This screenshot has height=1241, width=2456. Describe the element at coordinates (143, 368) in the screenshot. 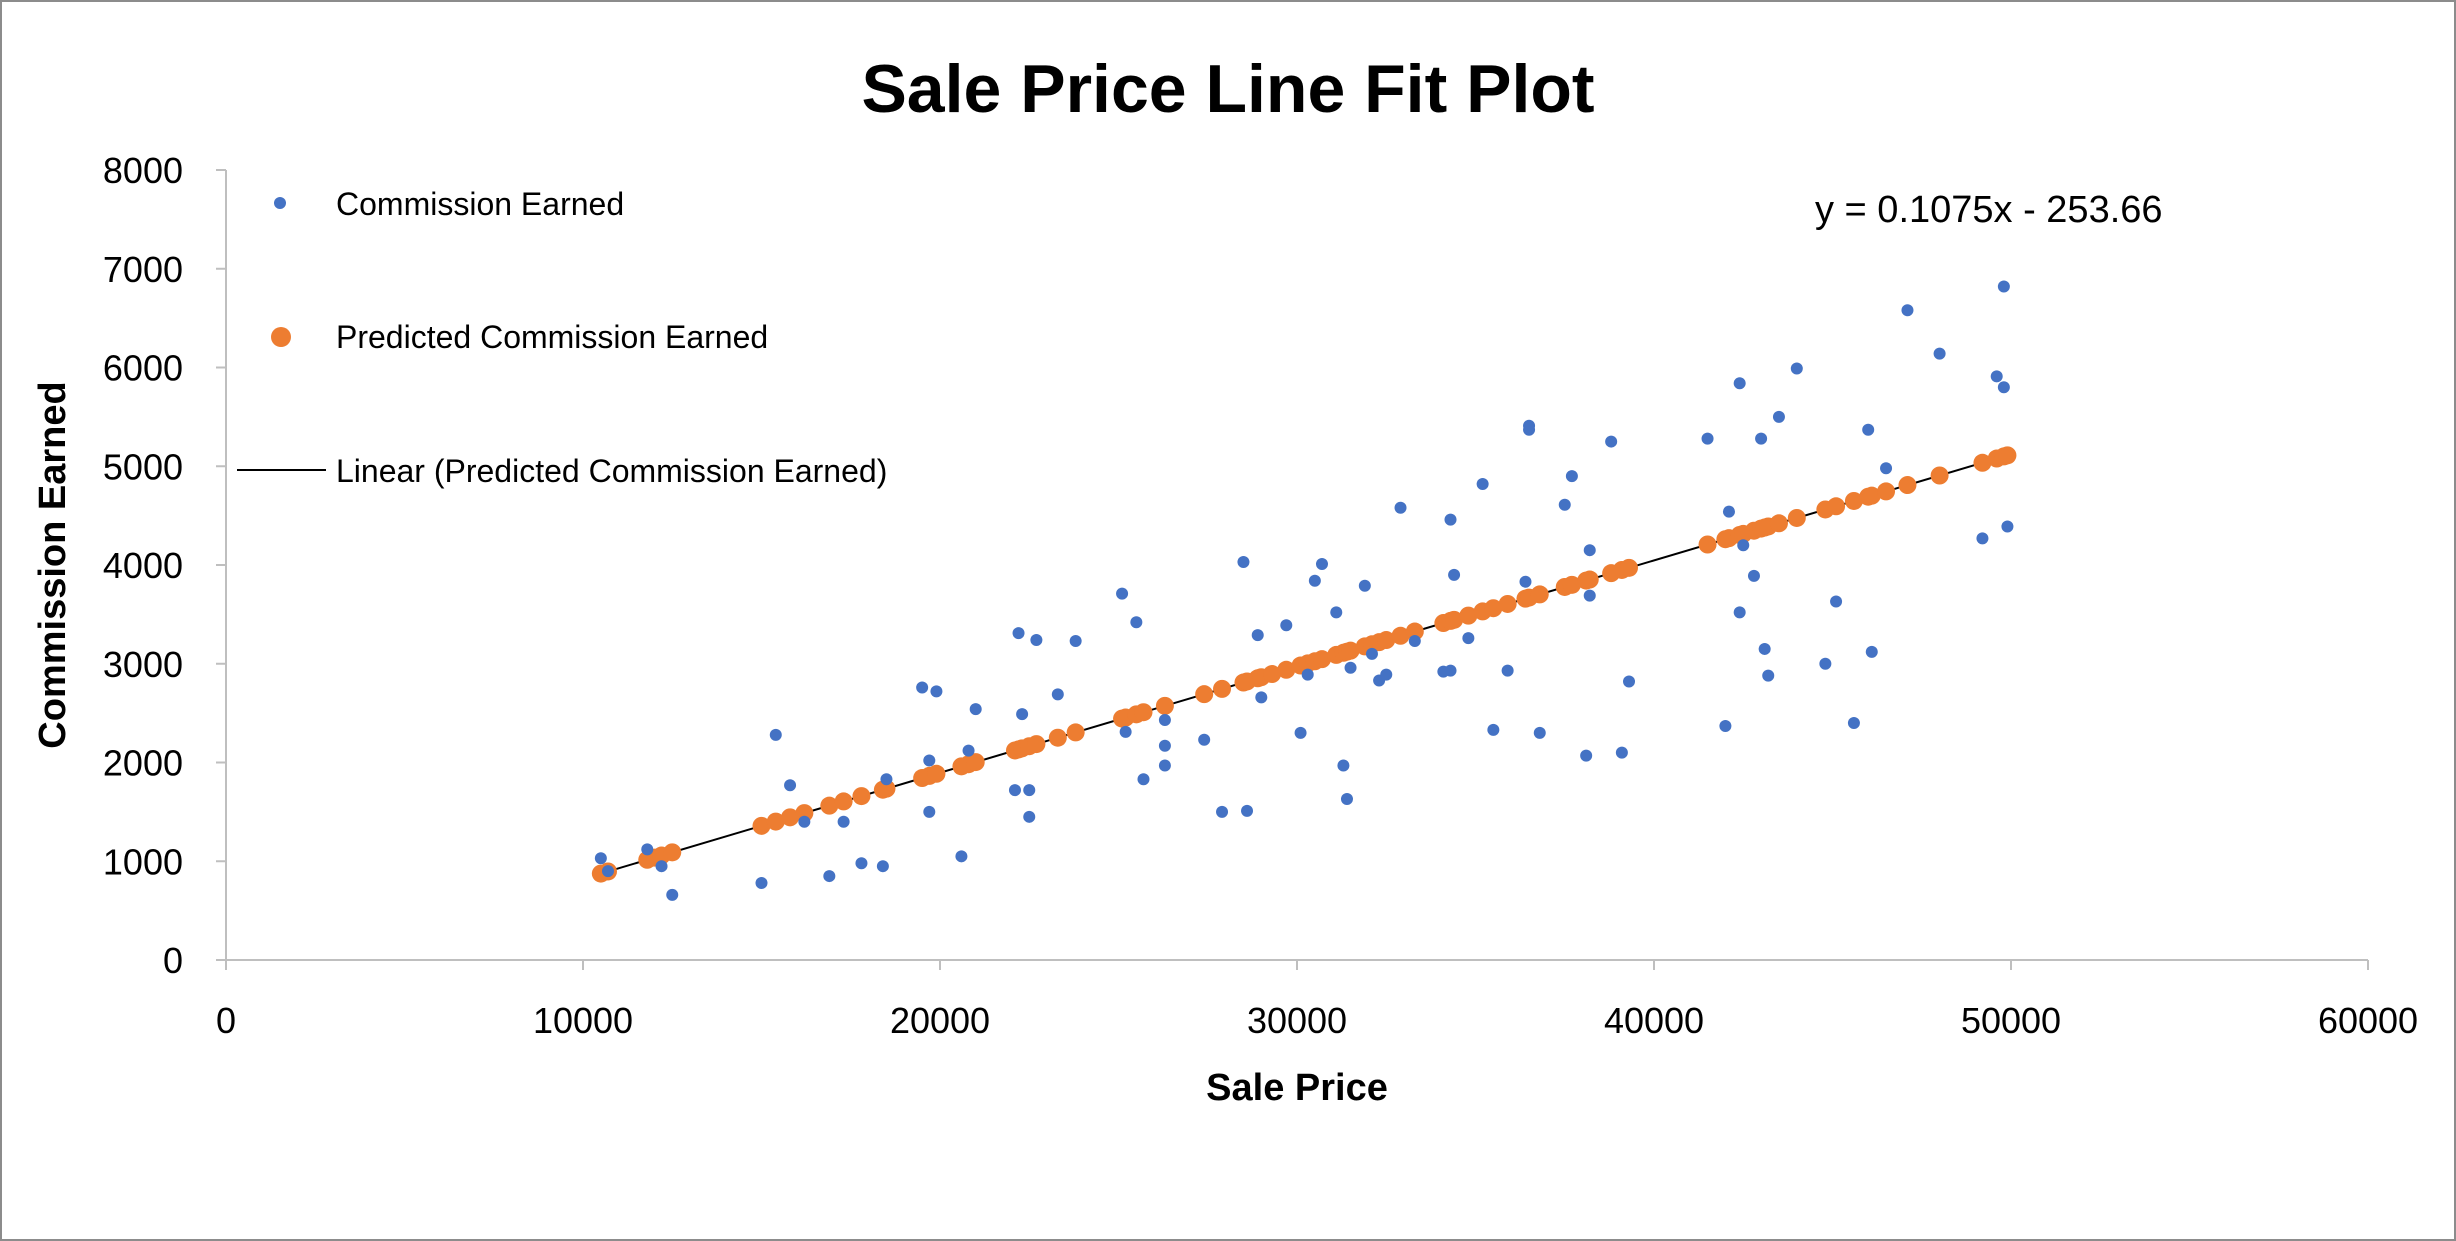

I see `y-tick-label: 6000` at that location.